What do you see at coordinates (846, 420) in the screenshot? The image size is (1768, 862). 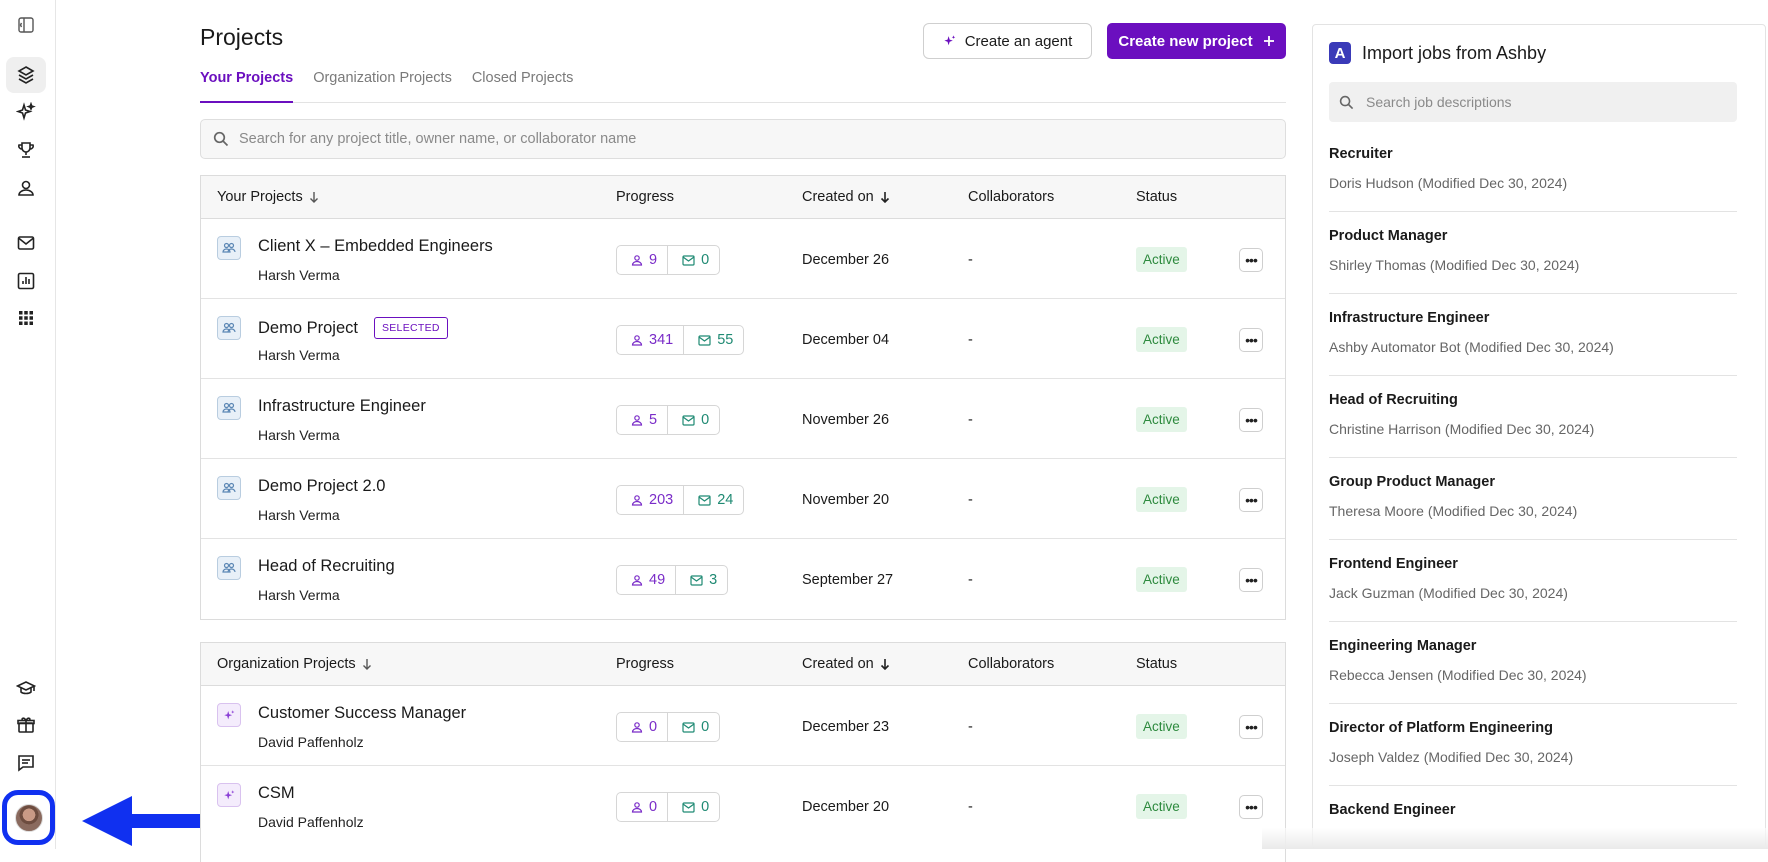 I see `created-date: November 26` at bounding box center [846, 420].